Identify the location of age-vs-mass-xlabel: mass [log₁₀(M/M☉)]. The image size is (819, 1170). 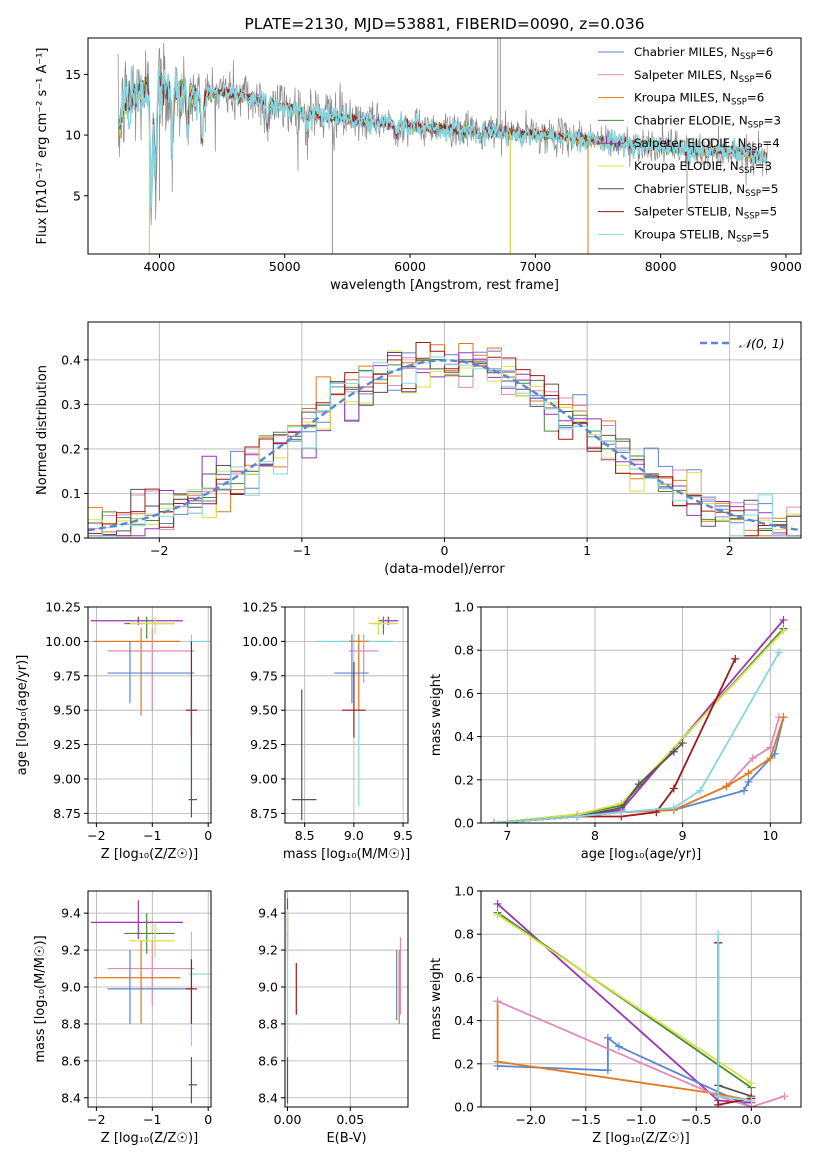
(346, 854).